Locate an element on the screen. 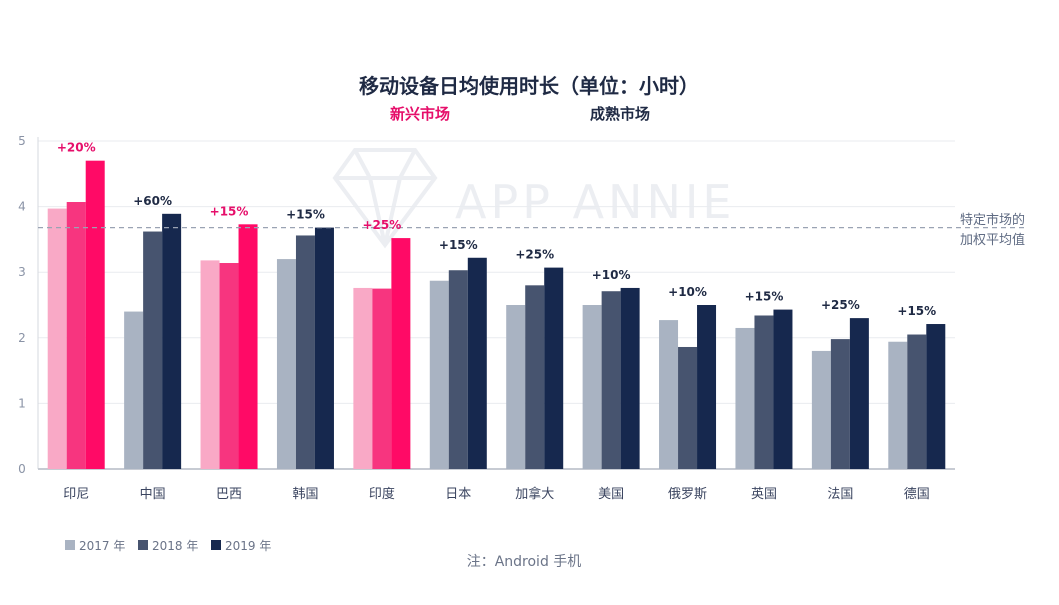 This screenshot has width=1059, height=605. bar-中国-1 is located at coordinates (153, 350).